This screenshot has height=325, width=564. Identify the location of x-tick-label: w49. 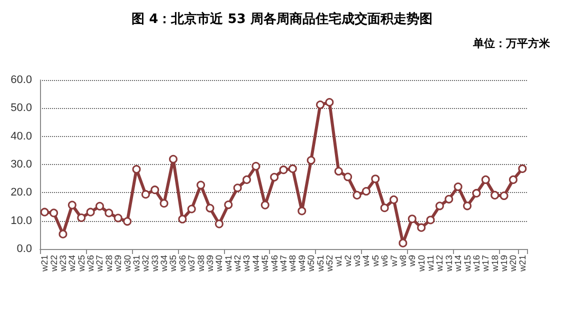
(301, 264).